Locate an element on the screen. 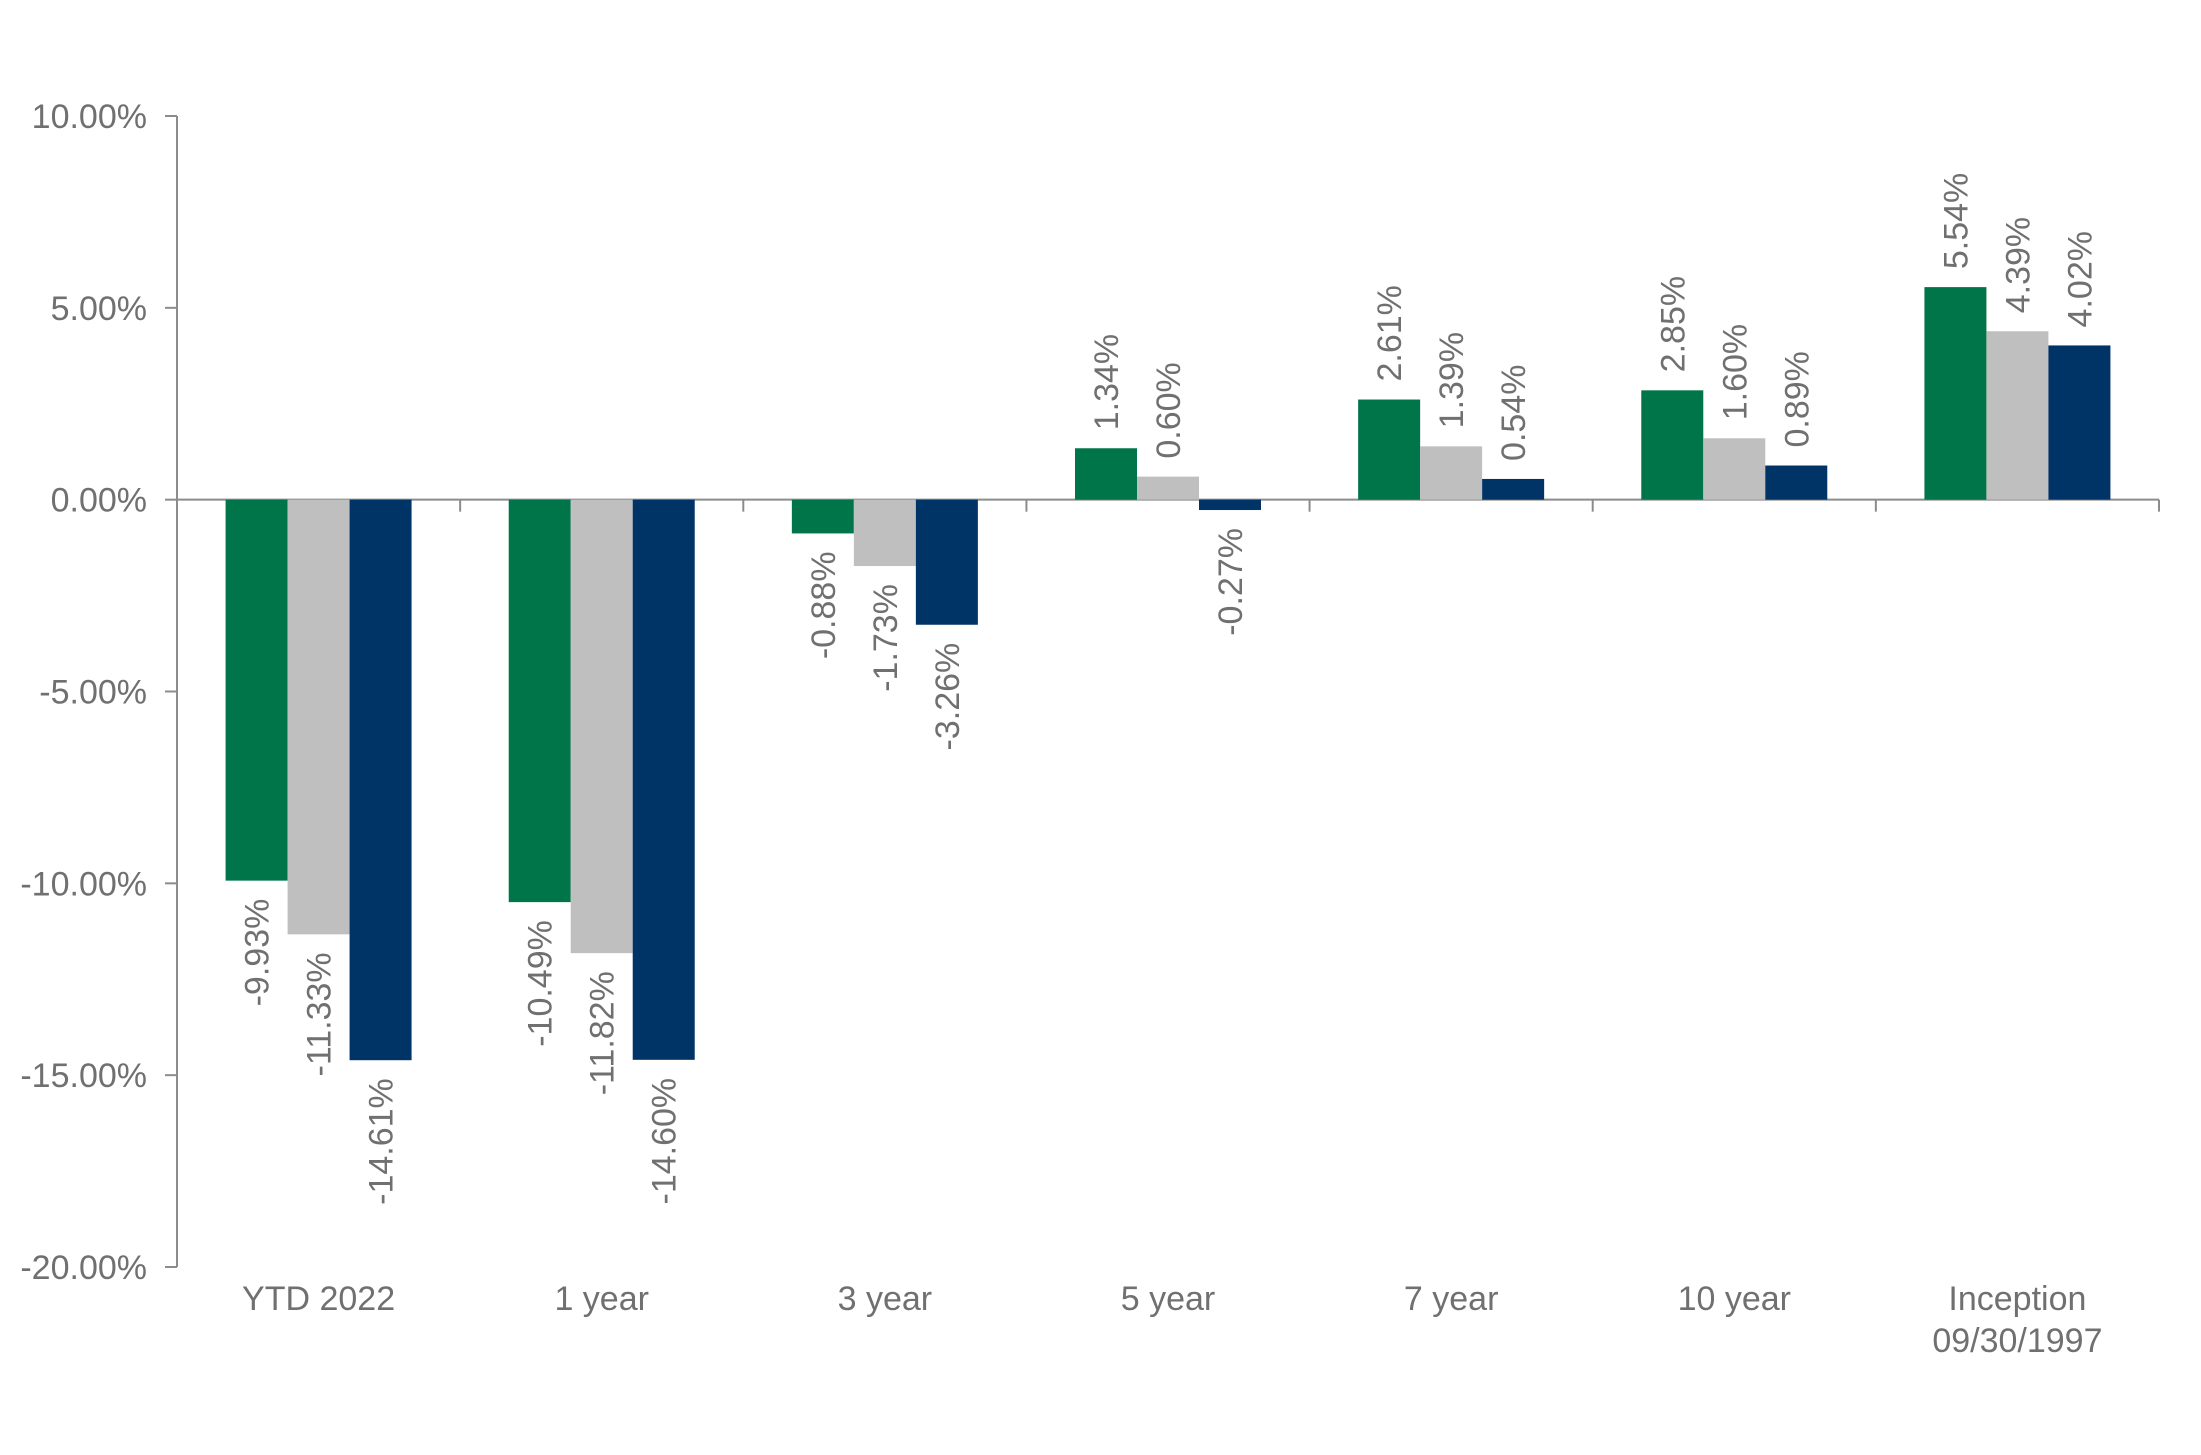  data-label: 2.85% is located at coordinates (1673, 324).